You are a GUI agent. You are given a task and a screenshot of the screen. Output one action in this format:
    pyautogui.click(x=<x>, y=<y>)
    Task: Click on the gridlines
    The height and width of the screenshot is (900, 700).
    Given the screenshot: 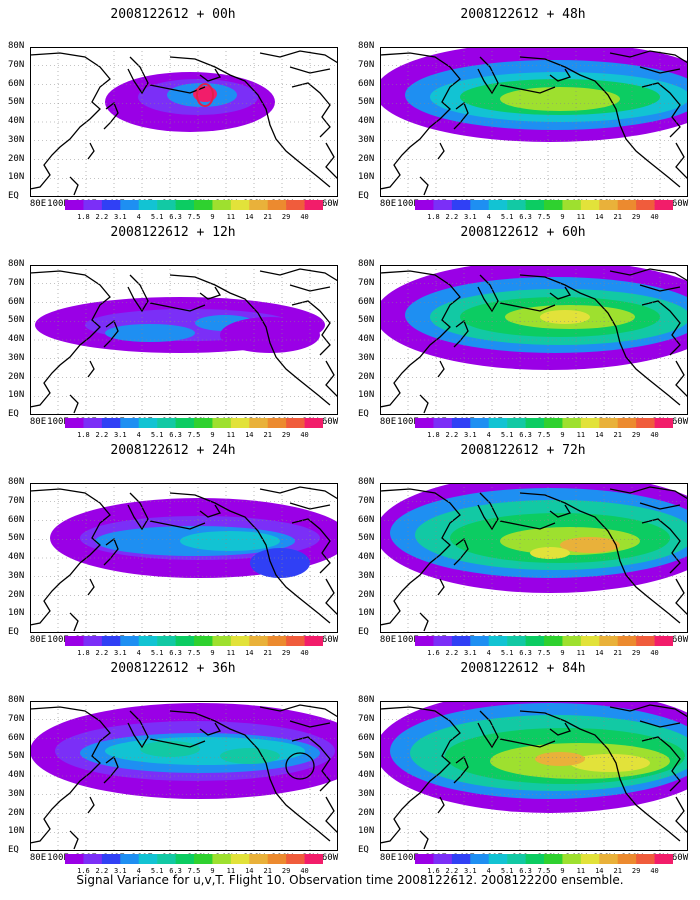 What is the action you would take?
    pyautogui.click(x=534, y=340)
    